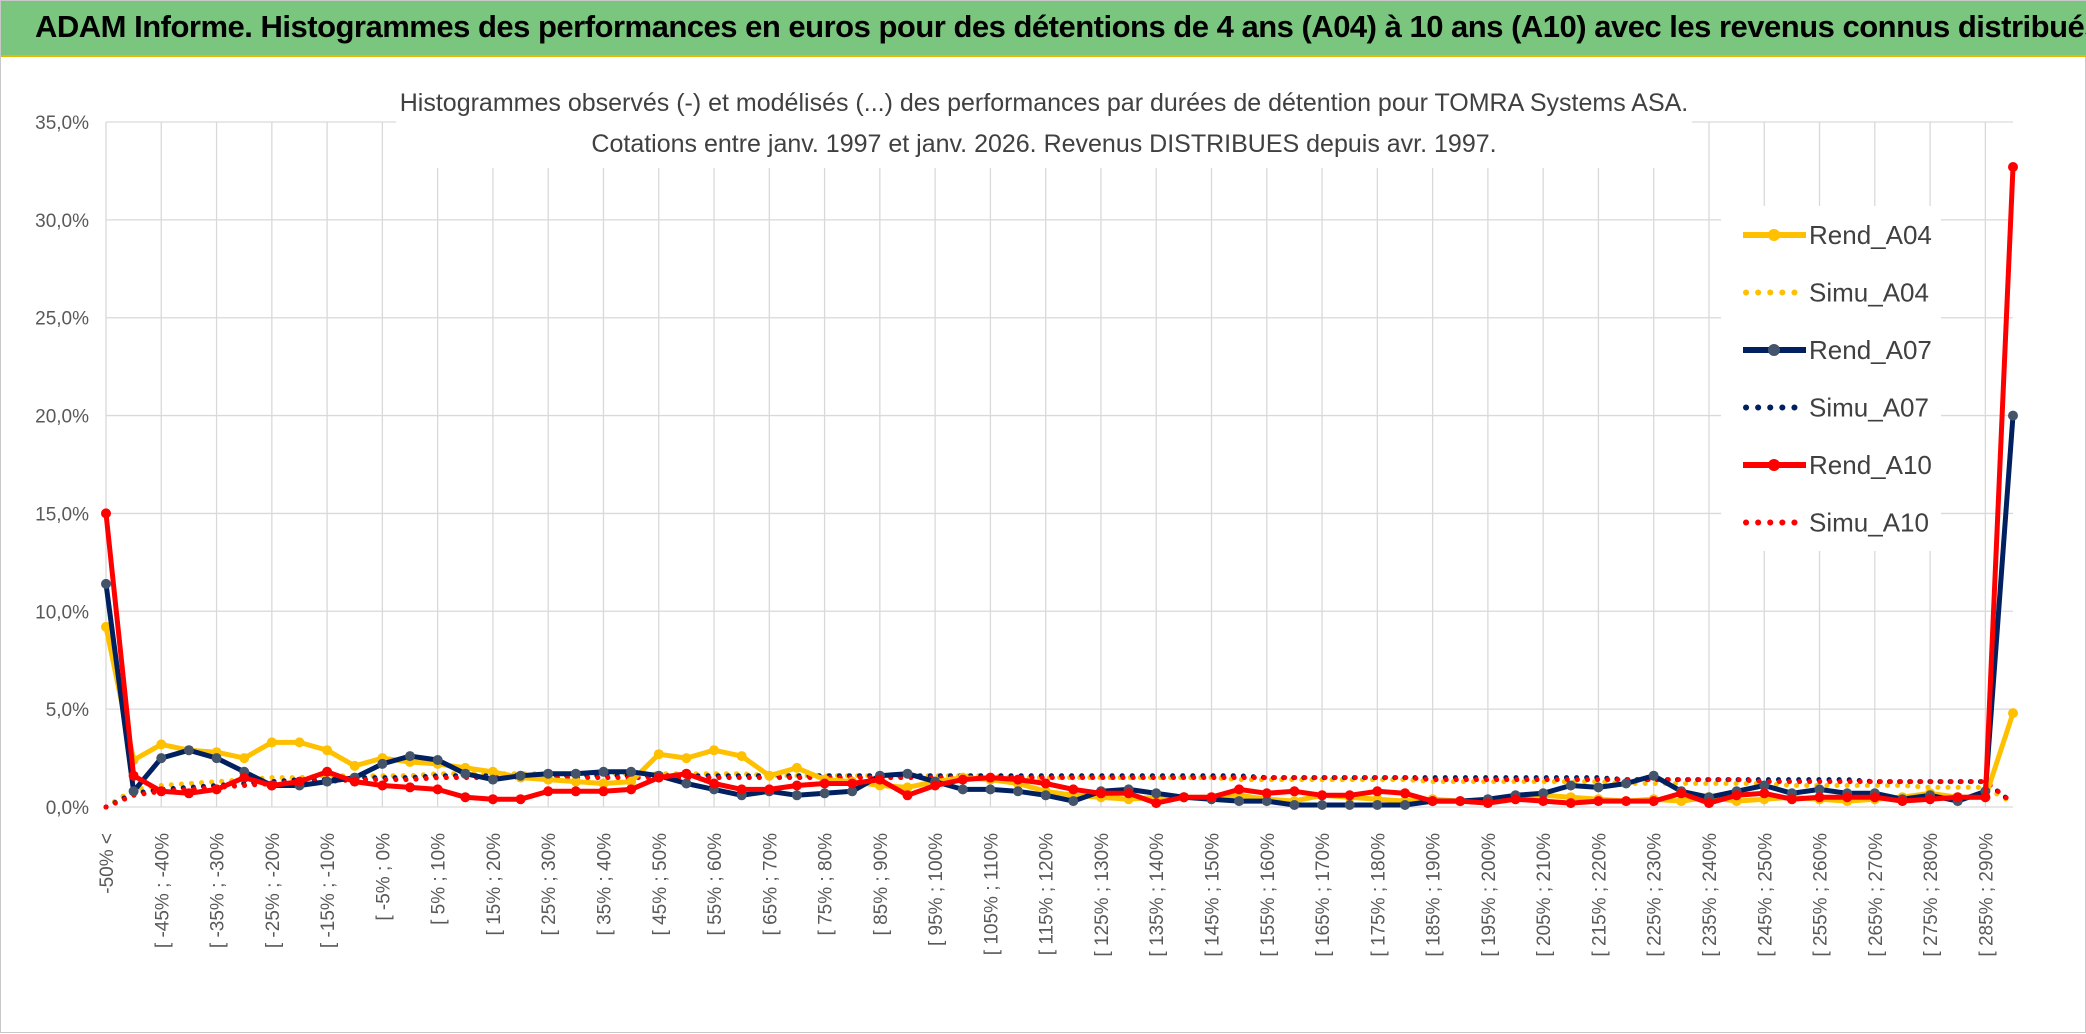  I want to click on x-tick-label: [ 65% ; 70%, so click(770, 884).